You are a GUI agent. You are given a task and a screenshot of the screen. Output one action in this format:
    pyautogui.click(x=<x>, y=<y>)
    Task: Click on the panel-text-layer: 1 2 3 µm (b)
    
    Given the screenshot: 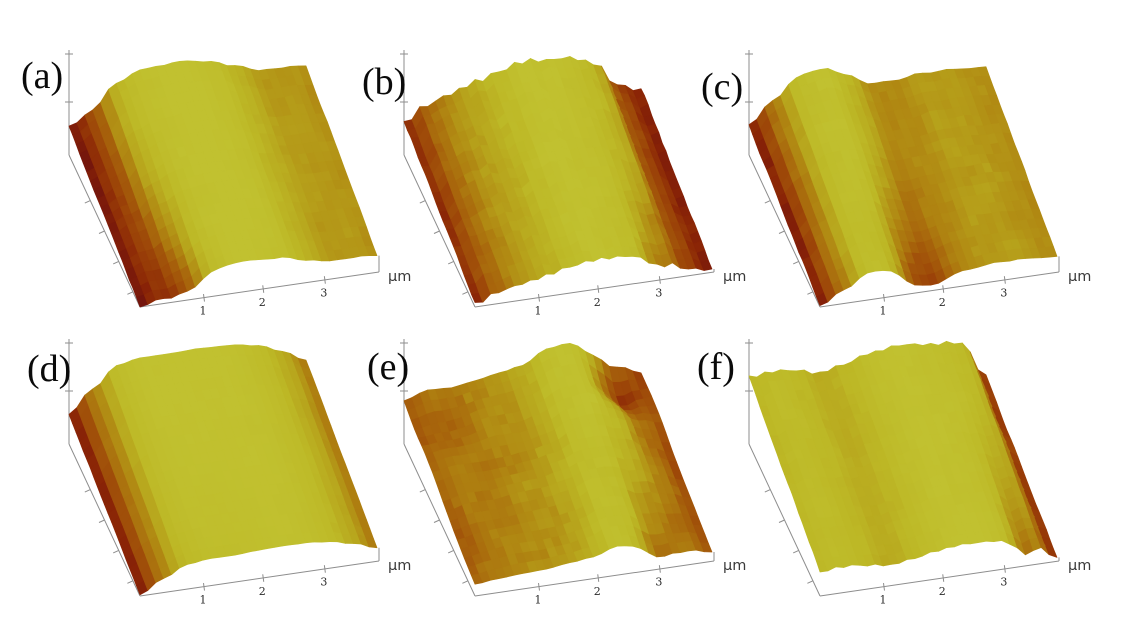 What is the action you would take?
    pyautogui.click(x=554, y=189)
    